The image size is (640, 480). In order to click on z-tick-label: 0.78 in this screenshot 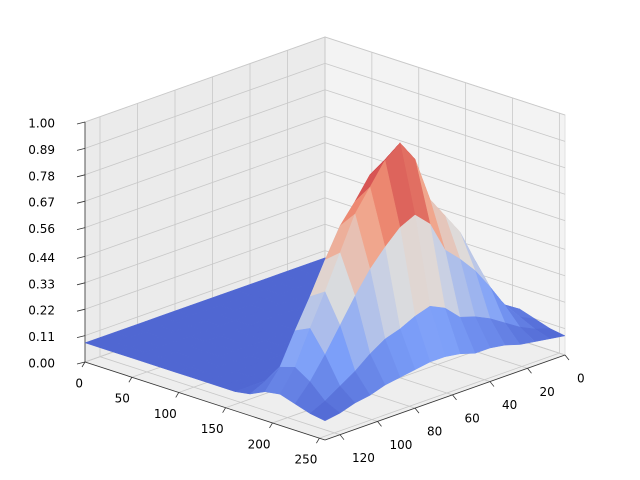, I will do `click(41, 176)`.